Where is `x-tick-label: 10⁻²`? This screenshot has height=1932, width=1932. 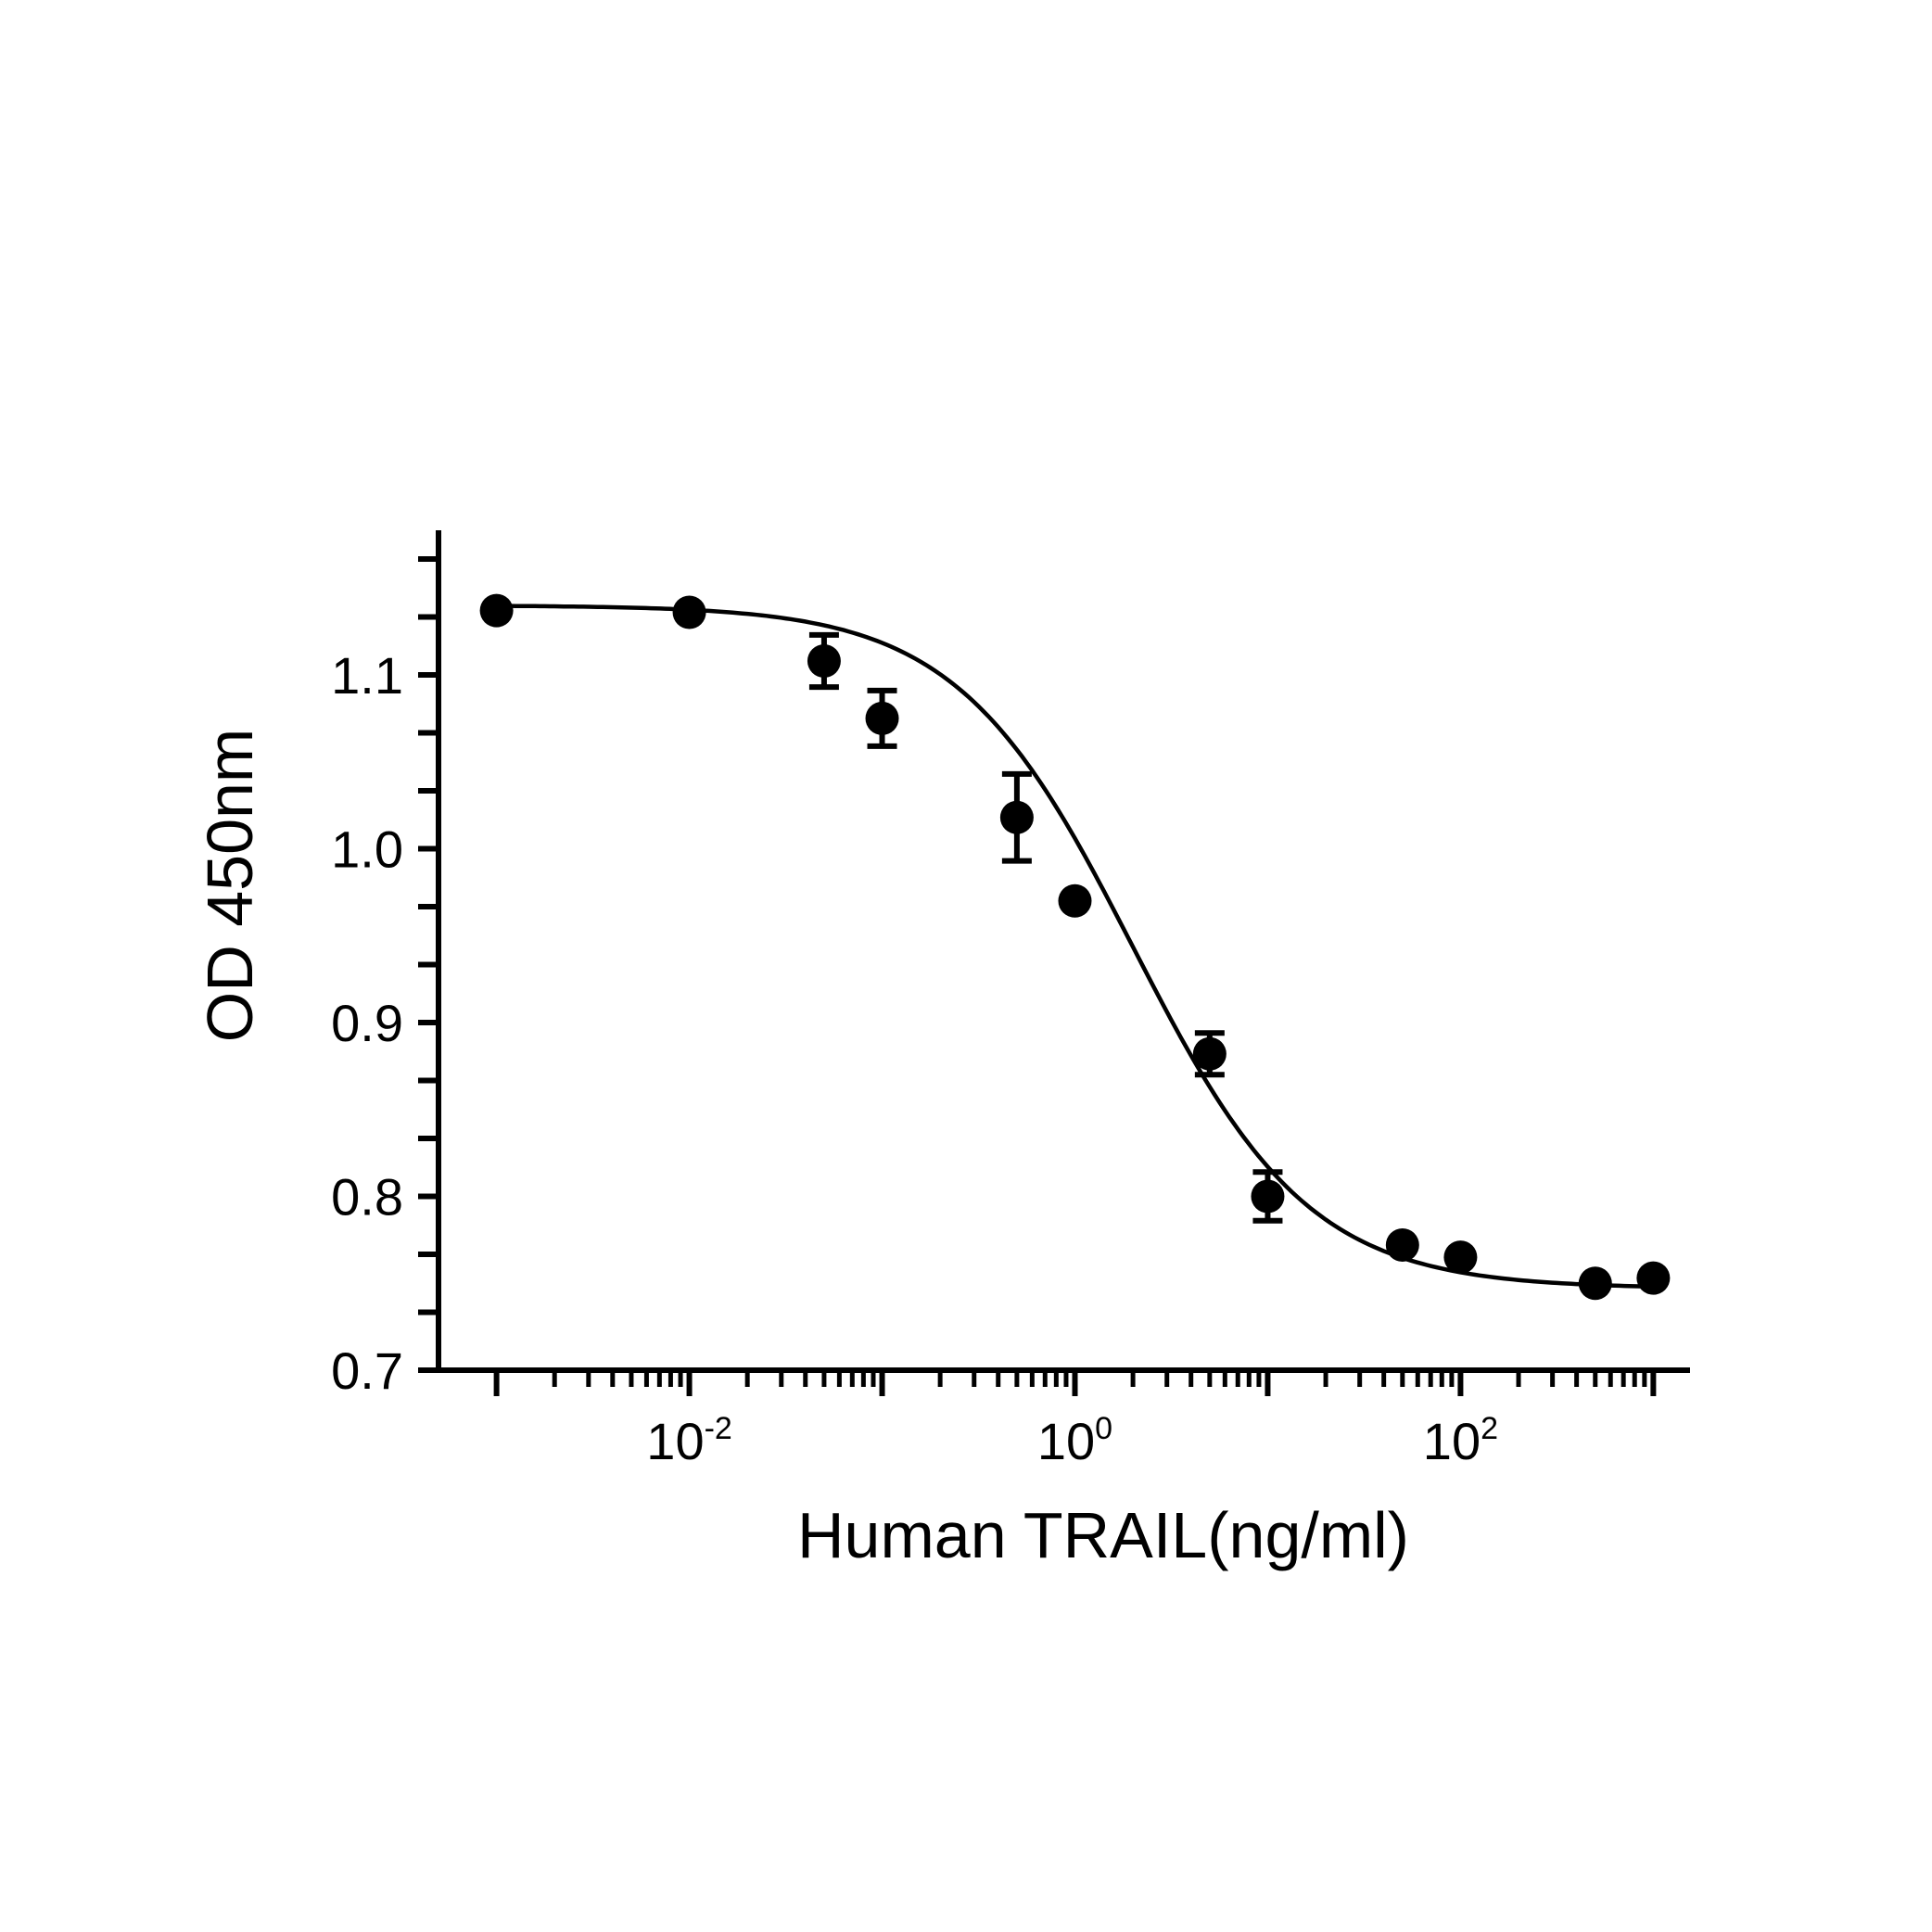
x-tick-label: 10⁻² is located at coordinates (689, 1440).